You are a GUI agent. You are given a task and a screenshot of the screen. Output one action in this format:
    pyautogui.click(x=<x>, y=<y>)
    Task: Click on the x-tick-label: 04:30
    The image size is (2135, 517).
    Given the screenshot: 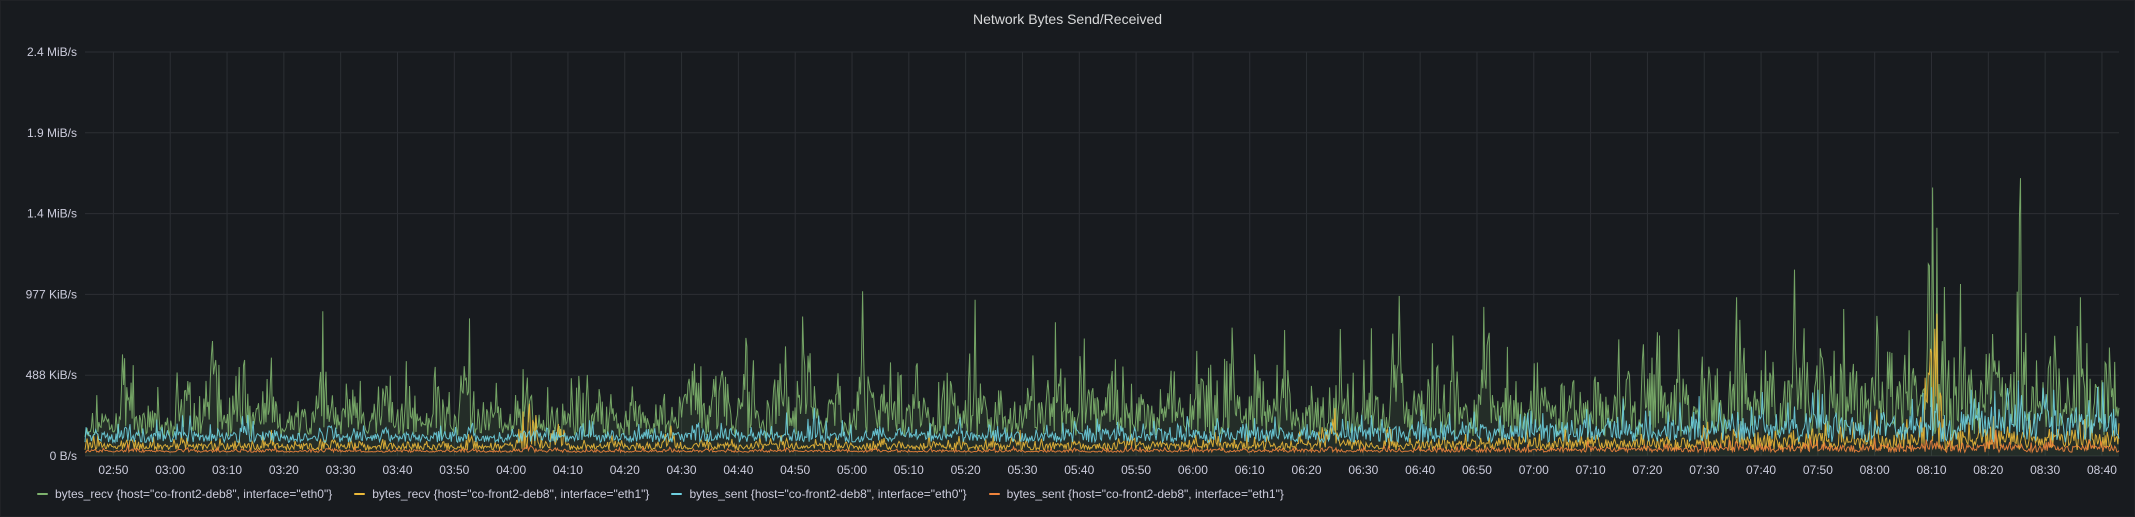 What is the action you would take?
    pyautogui.click(x=682, y=469)
    